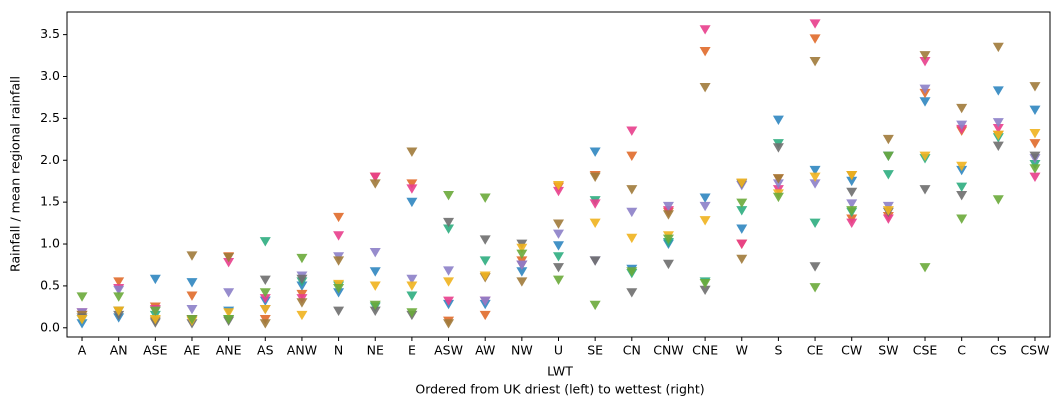 This screenshot has height=409, width=1057. I want to click on y-tick-label: 1.5, so click(50, 201).